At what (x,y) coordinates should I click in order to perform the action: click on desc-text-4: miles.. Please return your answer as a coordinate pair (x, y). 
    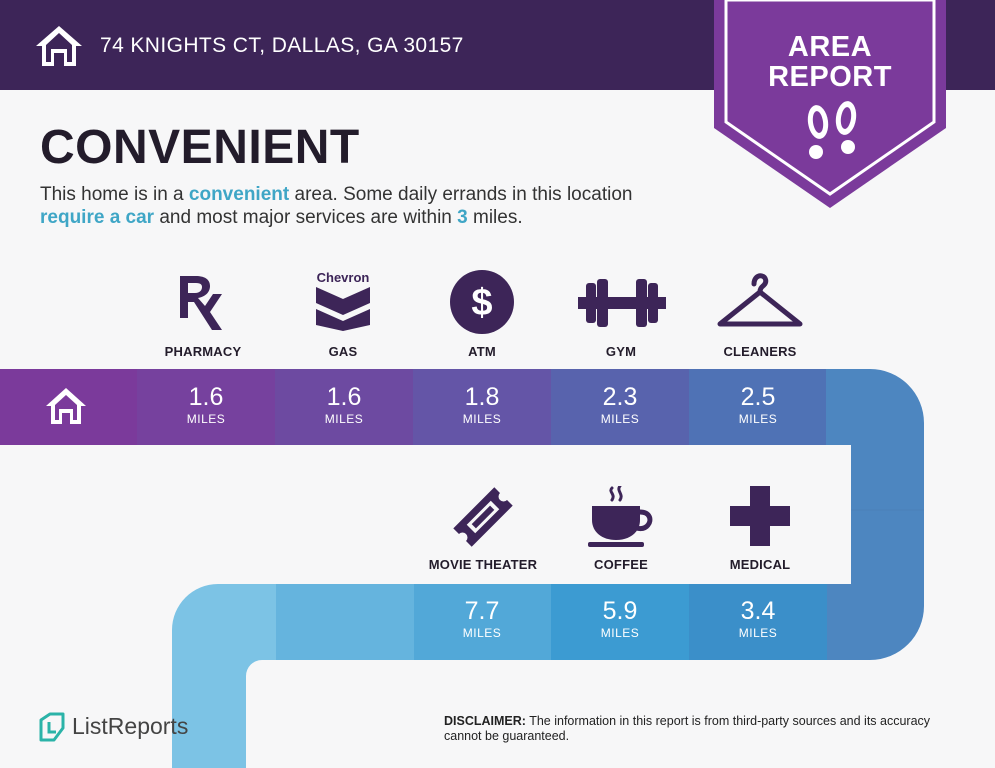
    Looking at the image, I should click on (495, 217).